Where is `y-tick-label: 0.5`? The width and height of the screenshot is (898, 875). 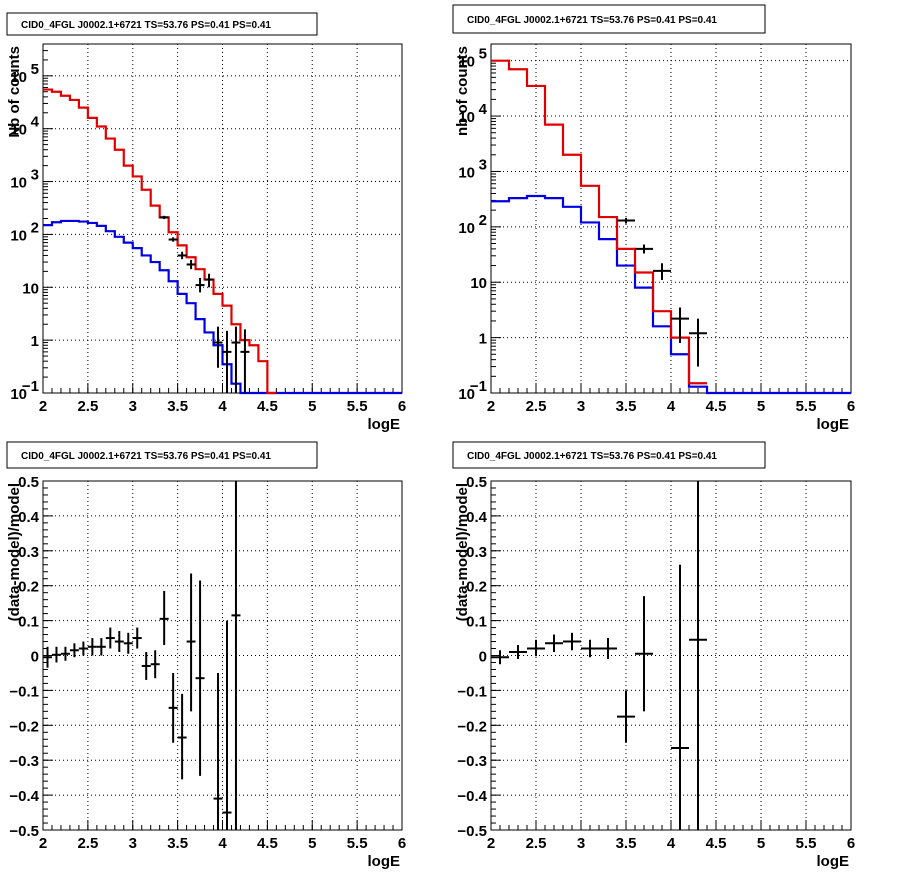
y-tick-label: 0.5 is located at coordinates (28, 482).